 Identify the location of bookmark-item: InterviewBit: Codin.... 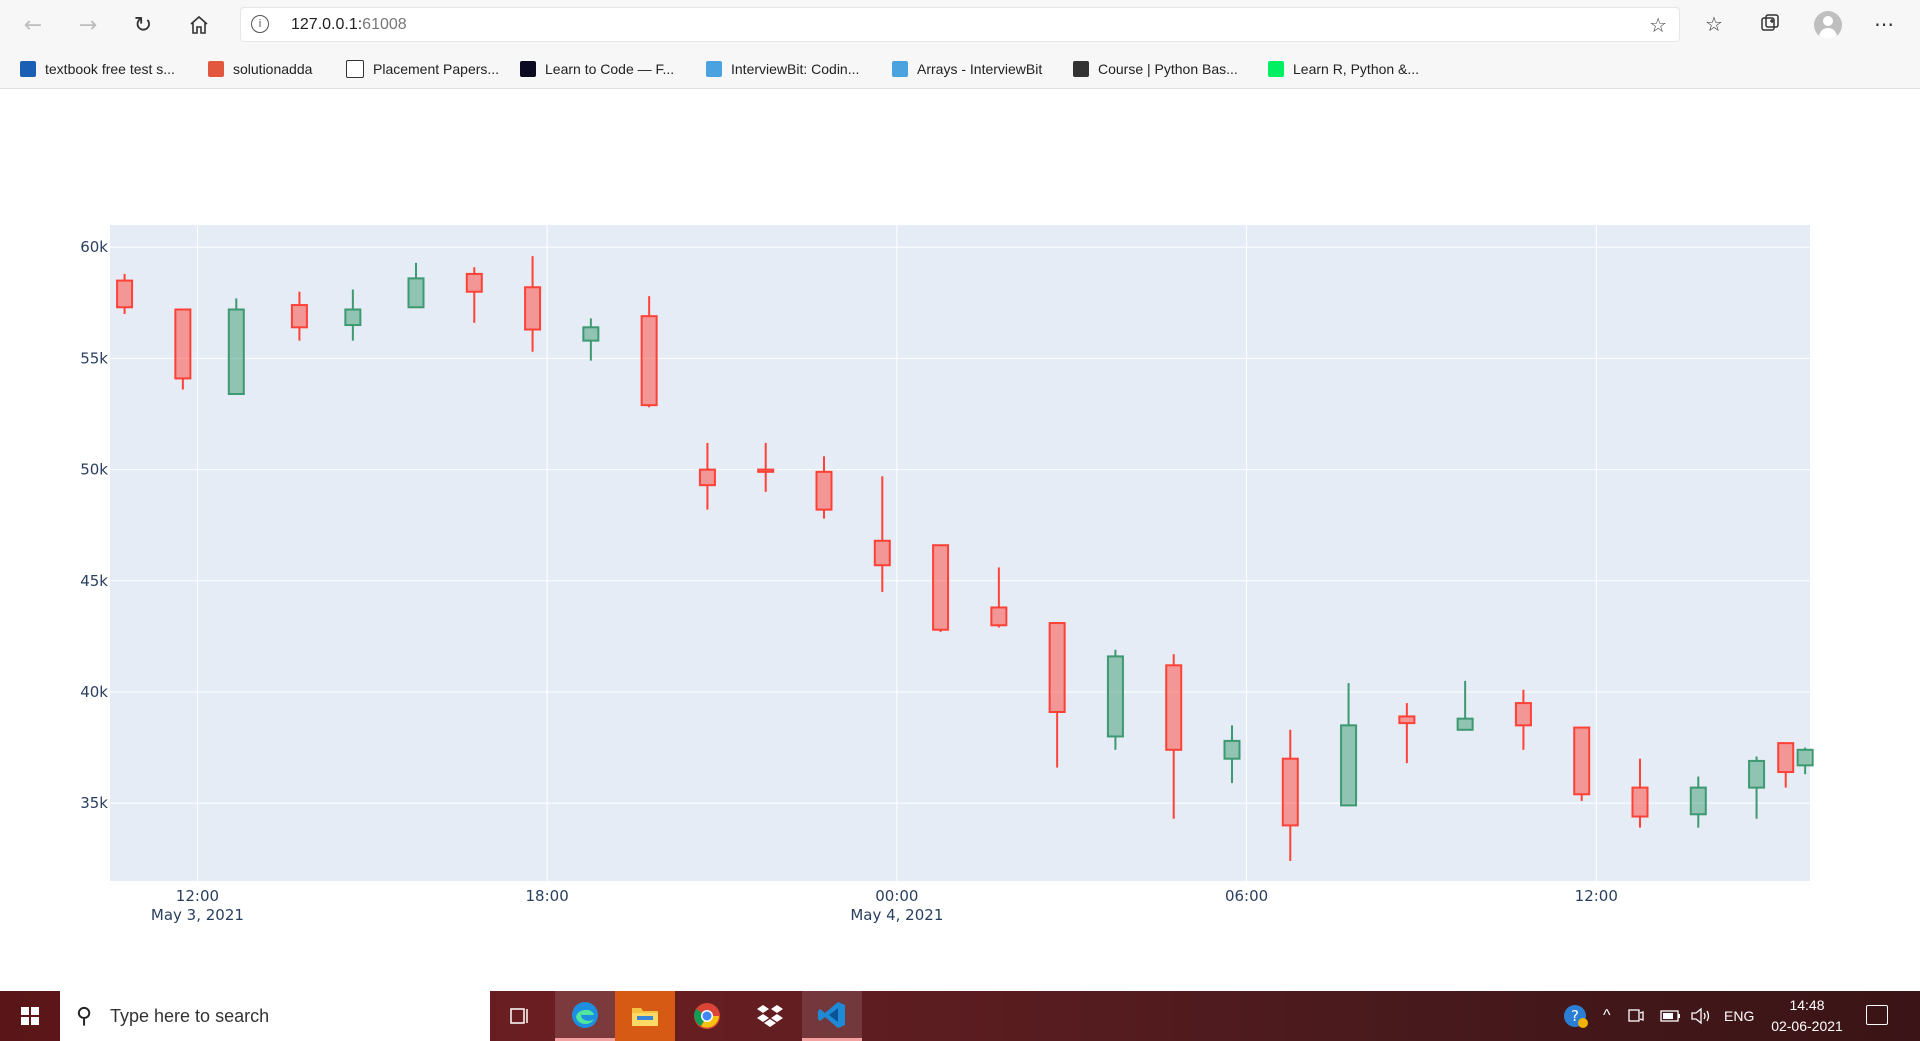
(782, 69).